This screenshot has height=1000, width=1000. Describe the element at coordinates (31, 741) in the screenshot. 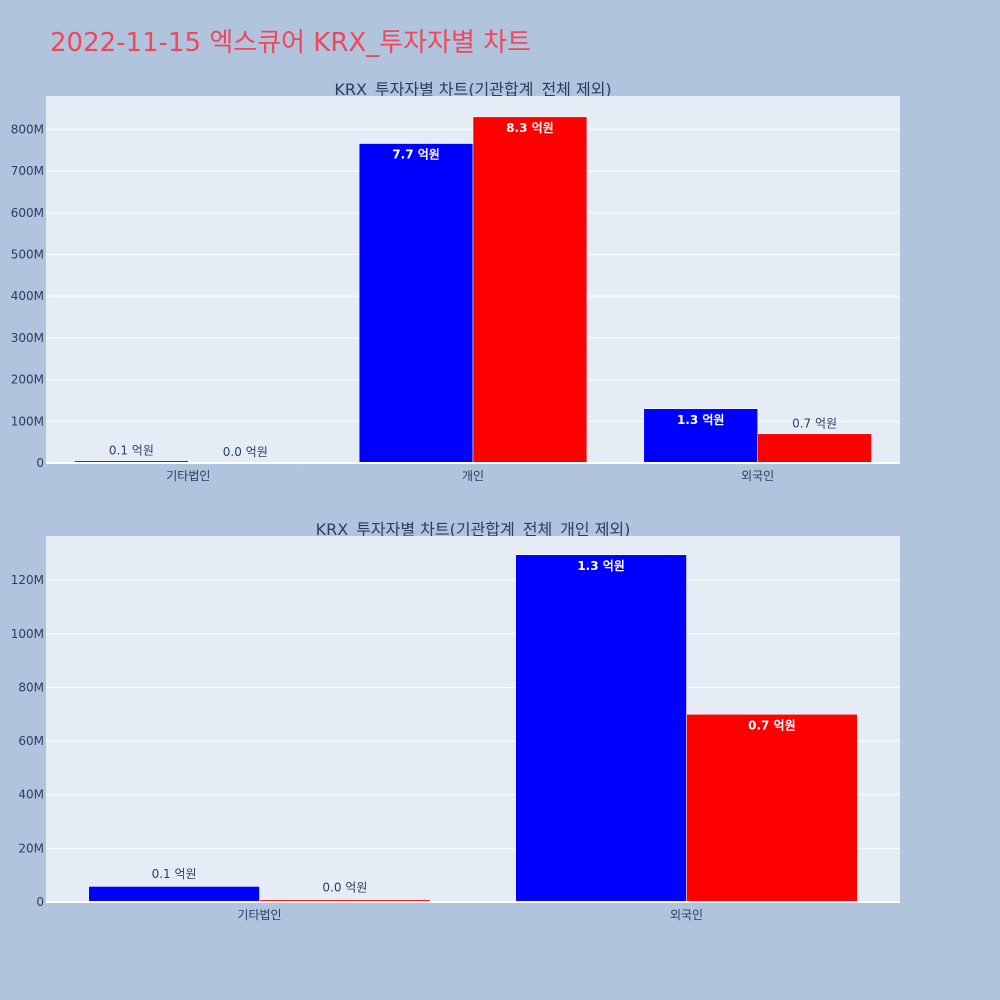

I see `y-tick-label: 60M` at that location.